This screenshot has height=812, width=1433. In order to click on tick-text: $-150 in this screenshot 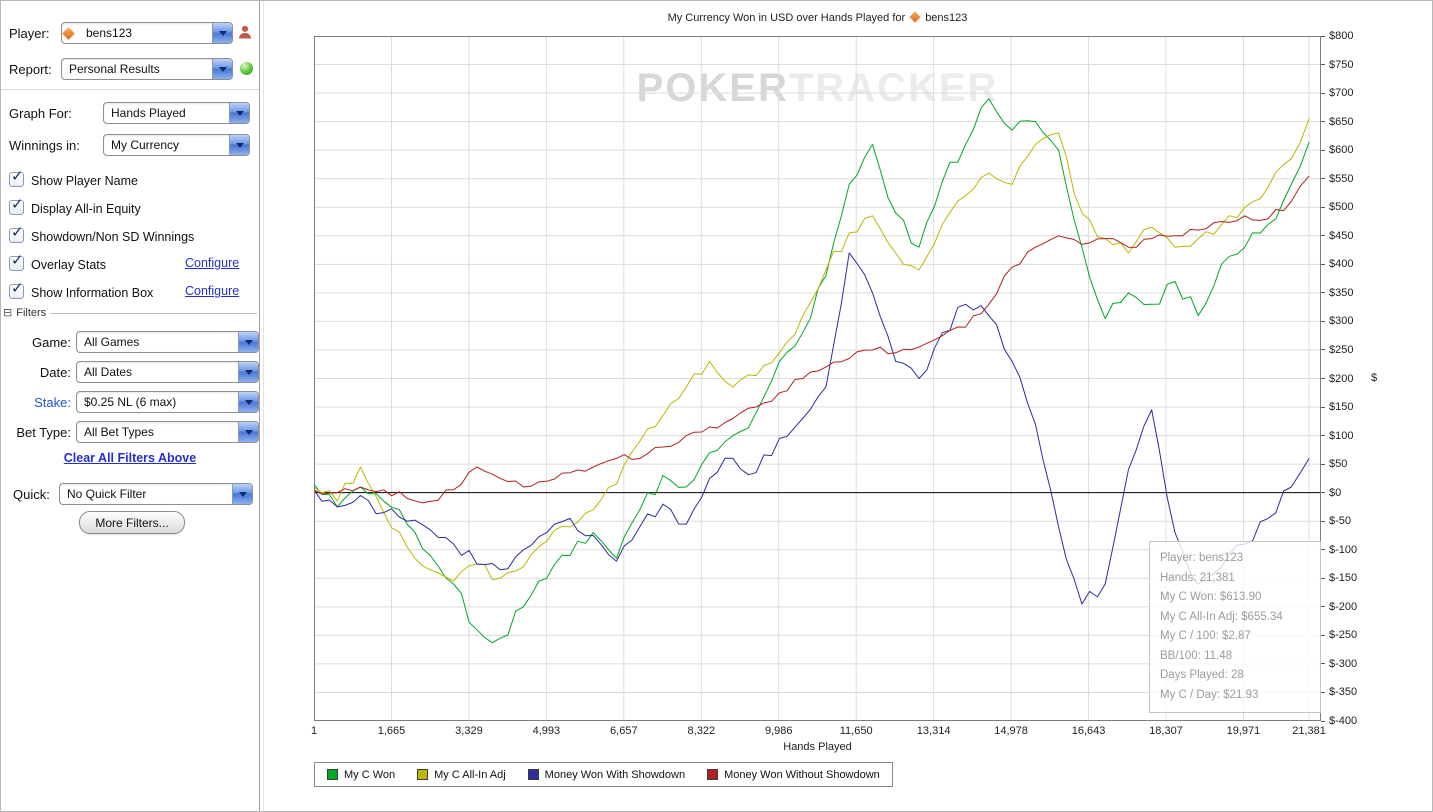, I will do `click(1343, 578)`.